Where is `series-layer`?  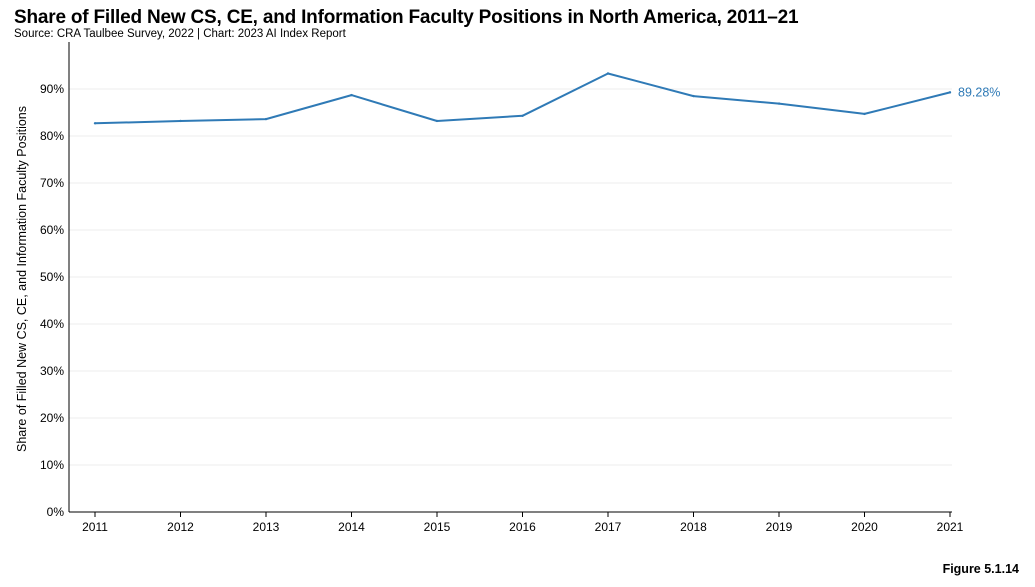
series-layer is located at coordinates (522, 98).